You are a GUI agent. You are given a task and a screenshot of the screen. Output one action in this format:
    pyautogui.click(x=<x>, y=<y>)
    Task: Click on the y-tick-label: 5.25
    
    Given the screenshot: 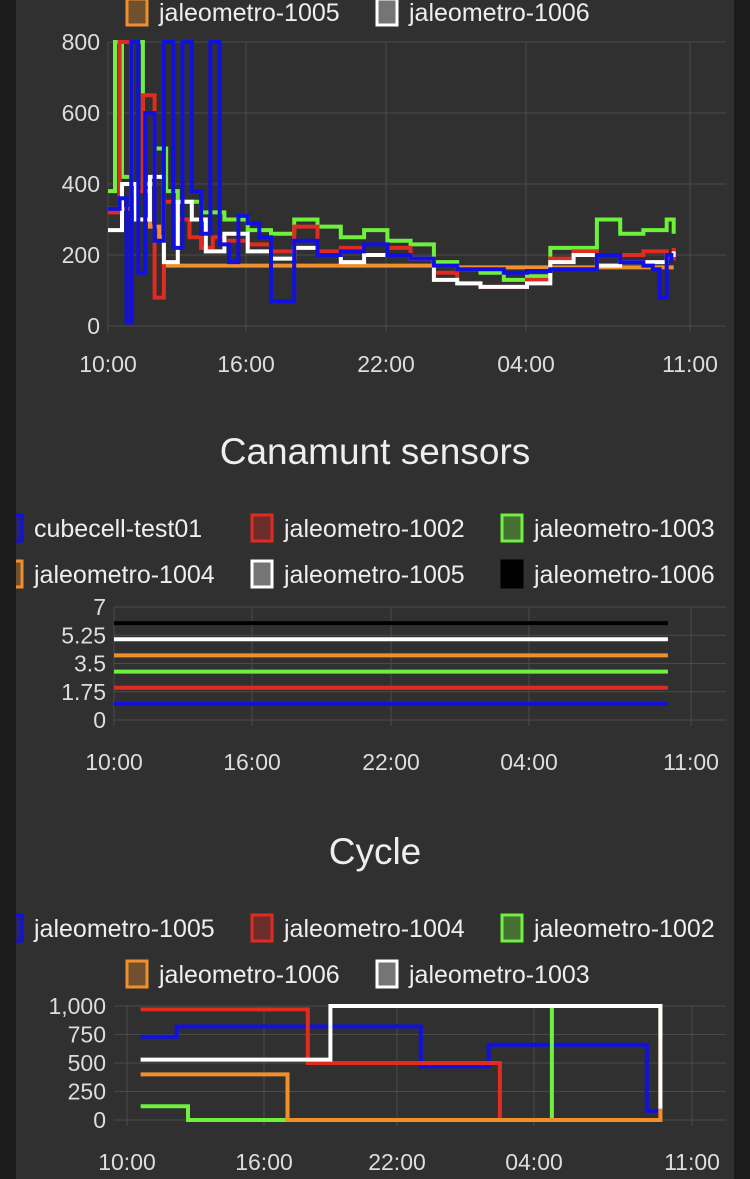 What is the action you would take?
    pyautogui.click(x=83, y=635)
    